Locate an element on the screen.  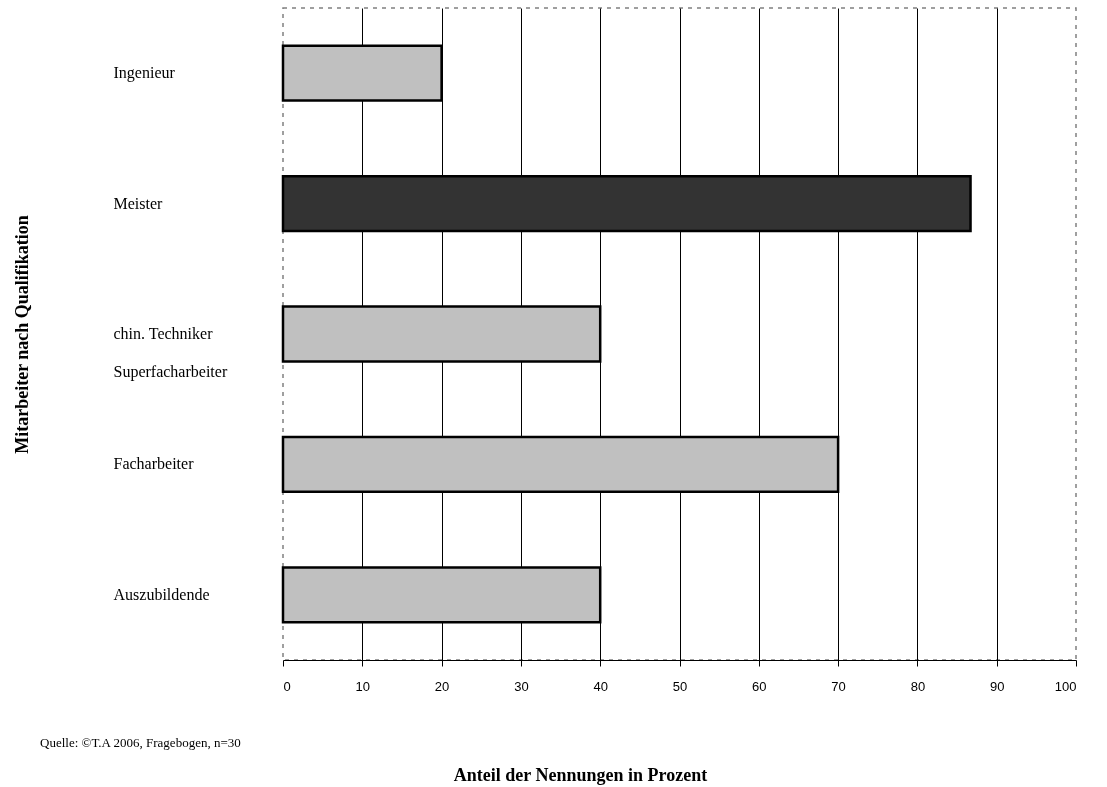
category-label: chin. Techniker Superfacharbeiter is located at coordinates (170, 352).